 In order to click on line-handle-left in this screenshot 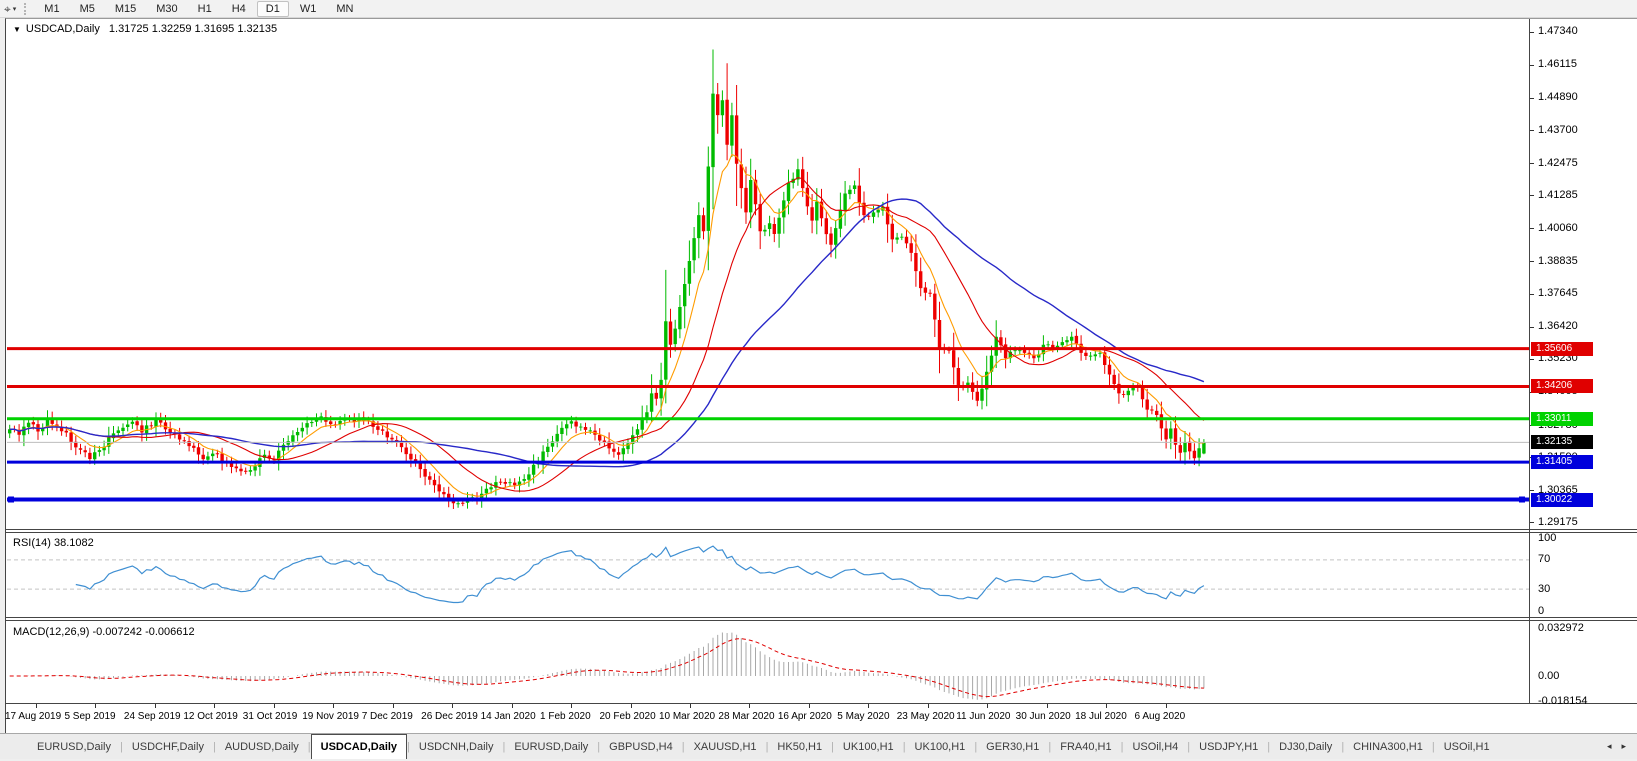, I will do `click(11, 499)`.